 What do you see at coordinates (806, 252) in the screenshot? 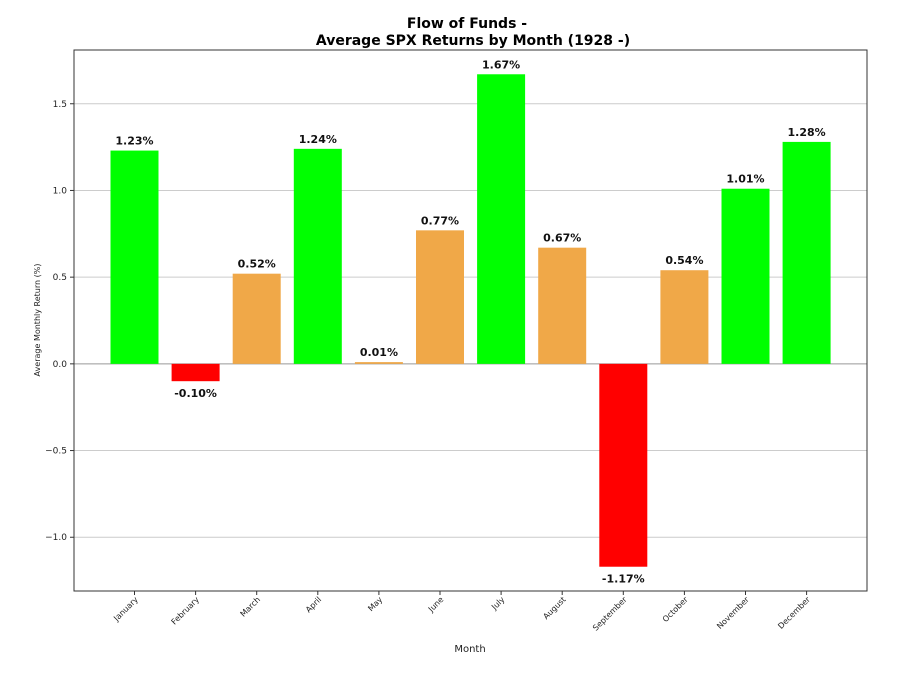
I see `bar-december` at bounding box center [806, 252].